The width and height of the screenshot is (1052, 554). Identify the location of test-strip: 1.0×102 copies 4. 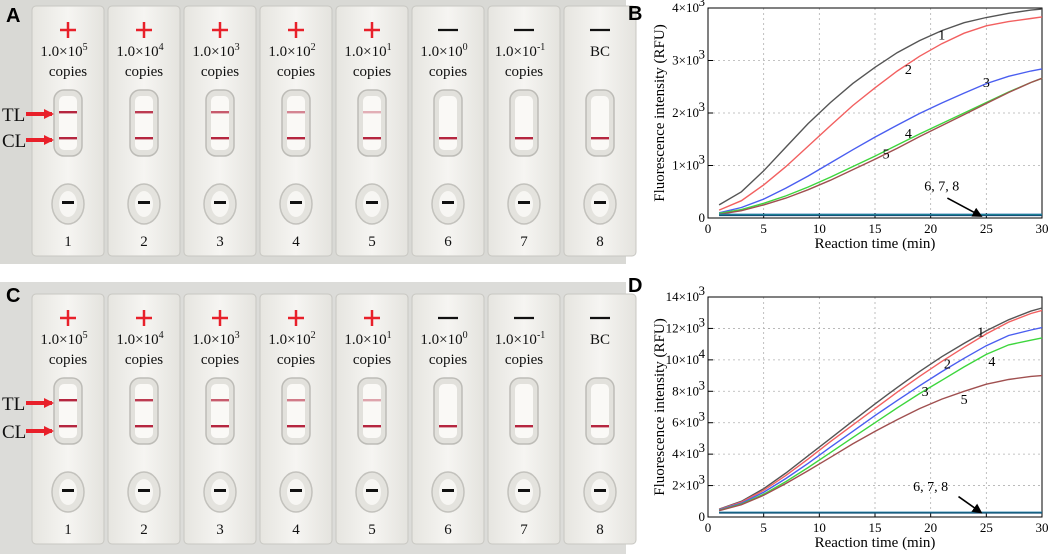
(296, 131).